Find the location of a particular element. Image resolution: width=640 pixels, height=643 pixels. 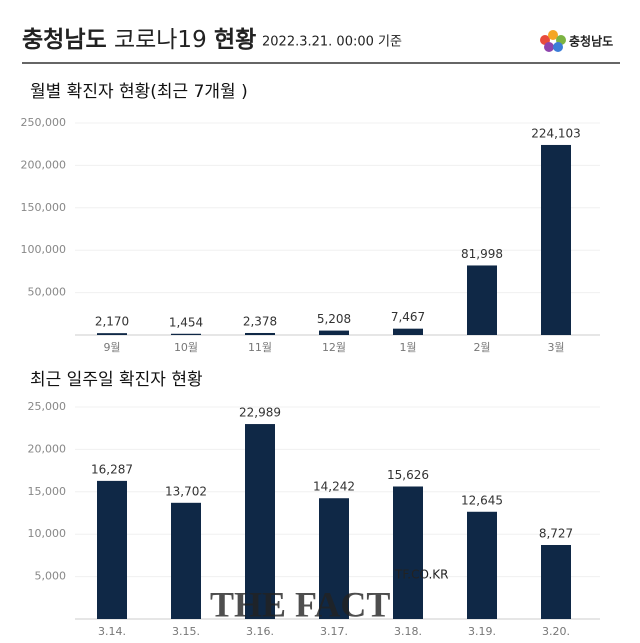

x-tick-label: 1월 is located at coordinates (407, 347).